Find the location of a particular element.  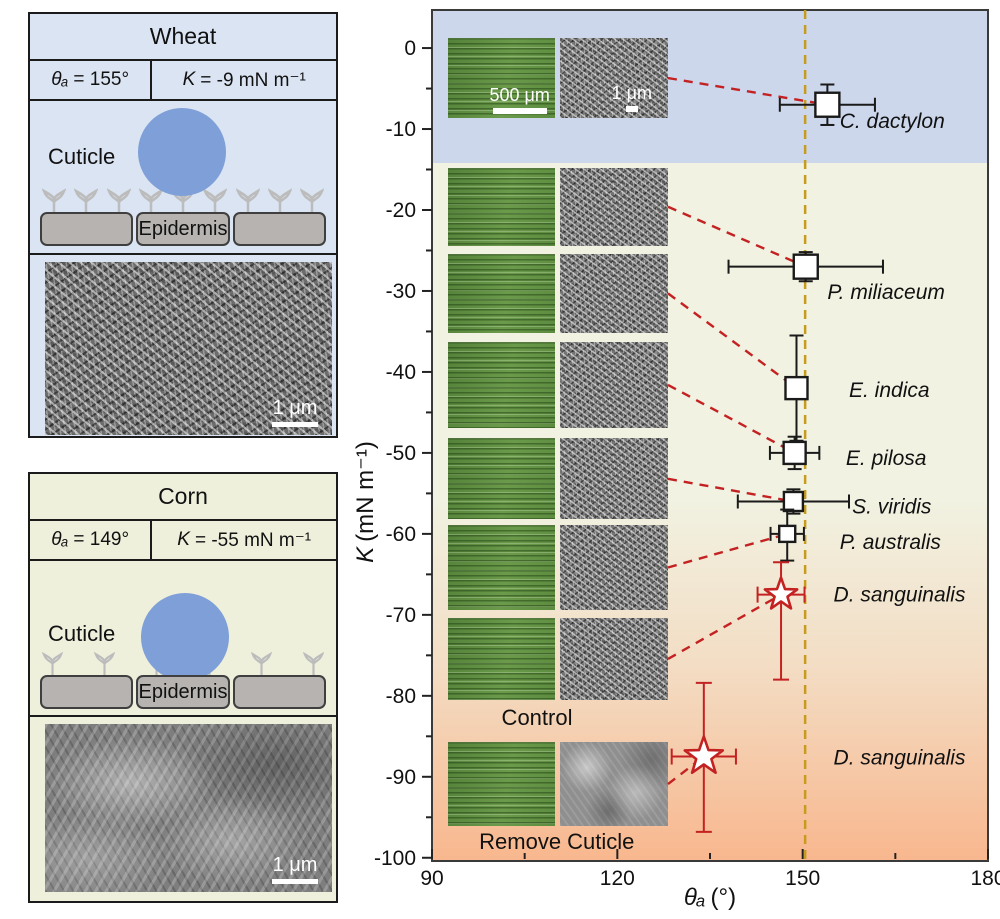

y-axis-title: K(mN m⁻¹) is located at coordinates (365, 502).